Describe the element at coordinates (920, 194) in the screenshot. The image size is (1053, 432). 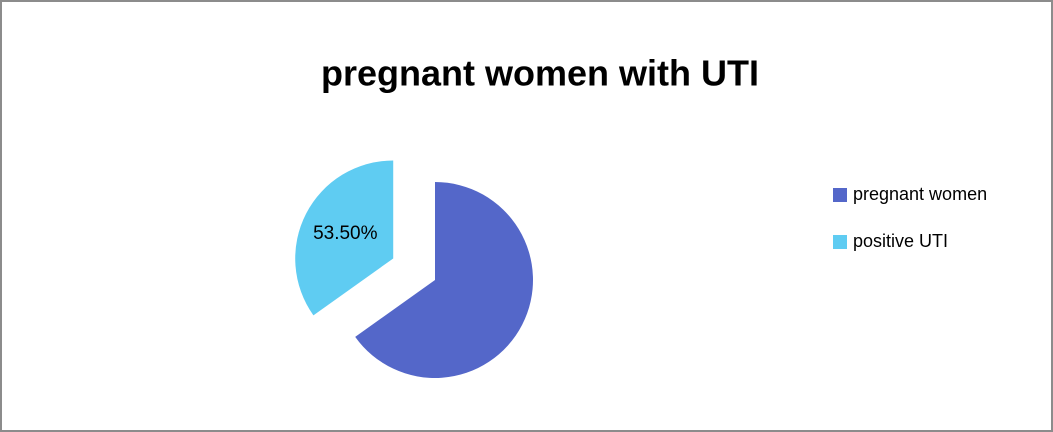
I see `legend-label: pregnant women` at that location.